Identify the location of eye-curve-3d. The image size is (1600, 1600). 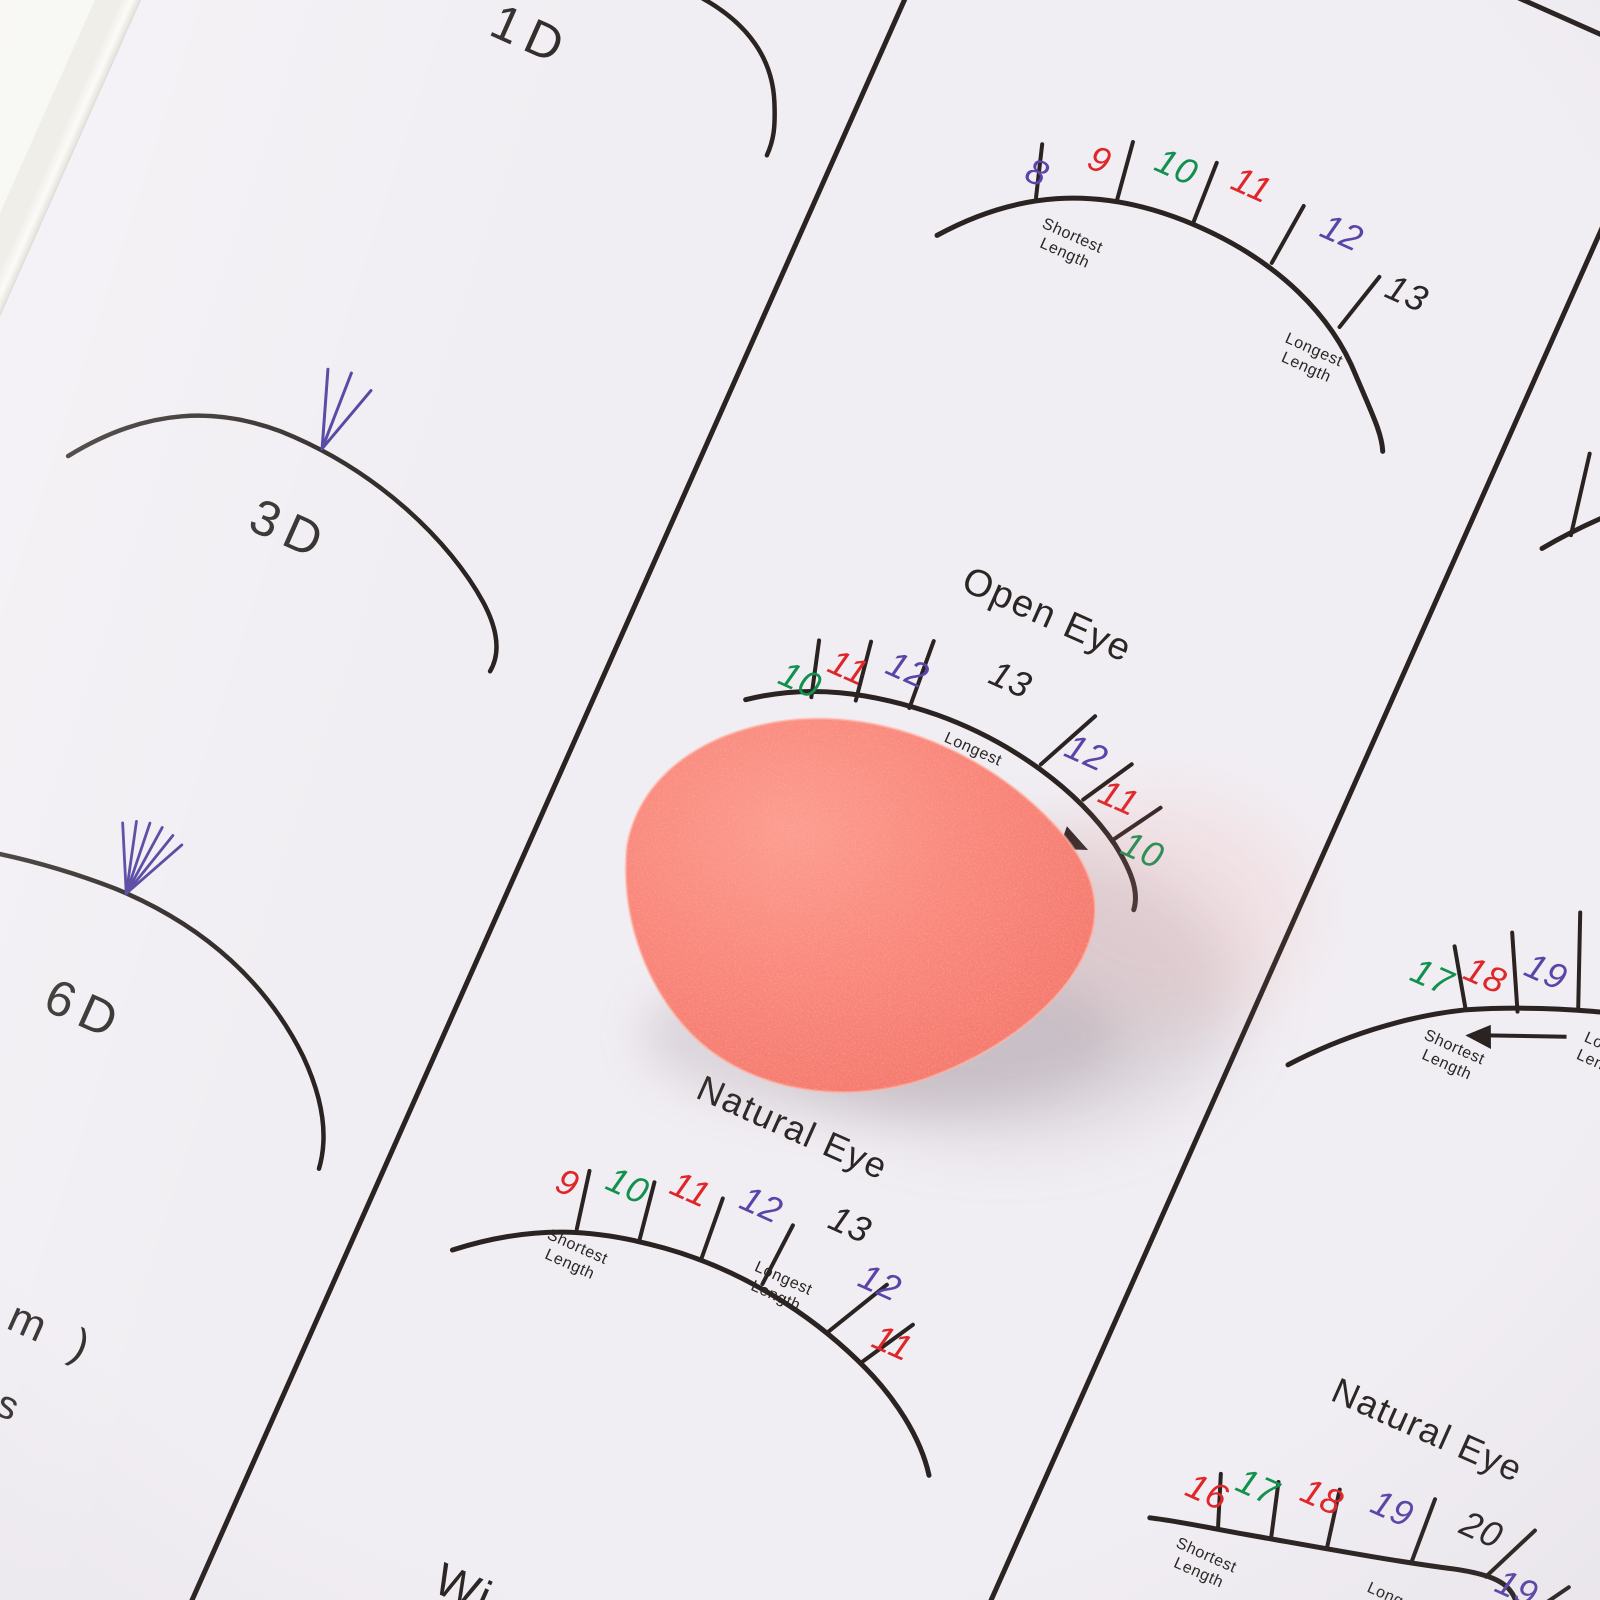
(282, 520).